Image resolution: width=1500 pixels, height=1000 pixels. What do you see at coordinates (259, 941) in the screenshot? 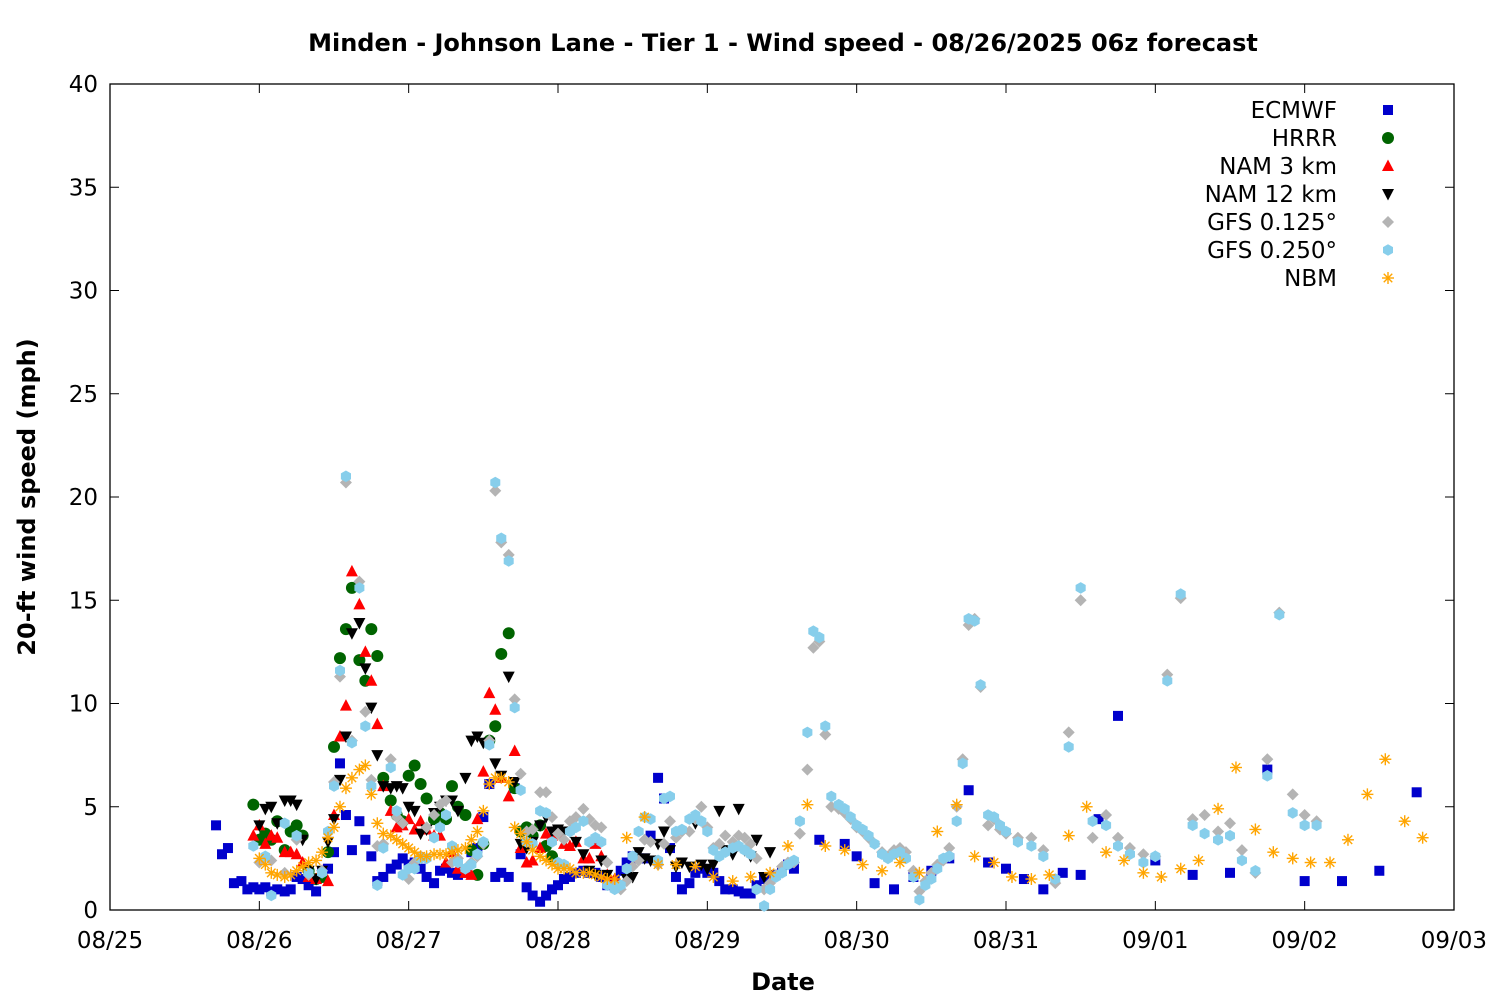
I see `x-tick-label: 08/26` at bounding box center [259, 941].